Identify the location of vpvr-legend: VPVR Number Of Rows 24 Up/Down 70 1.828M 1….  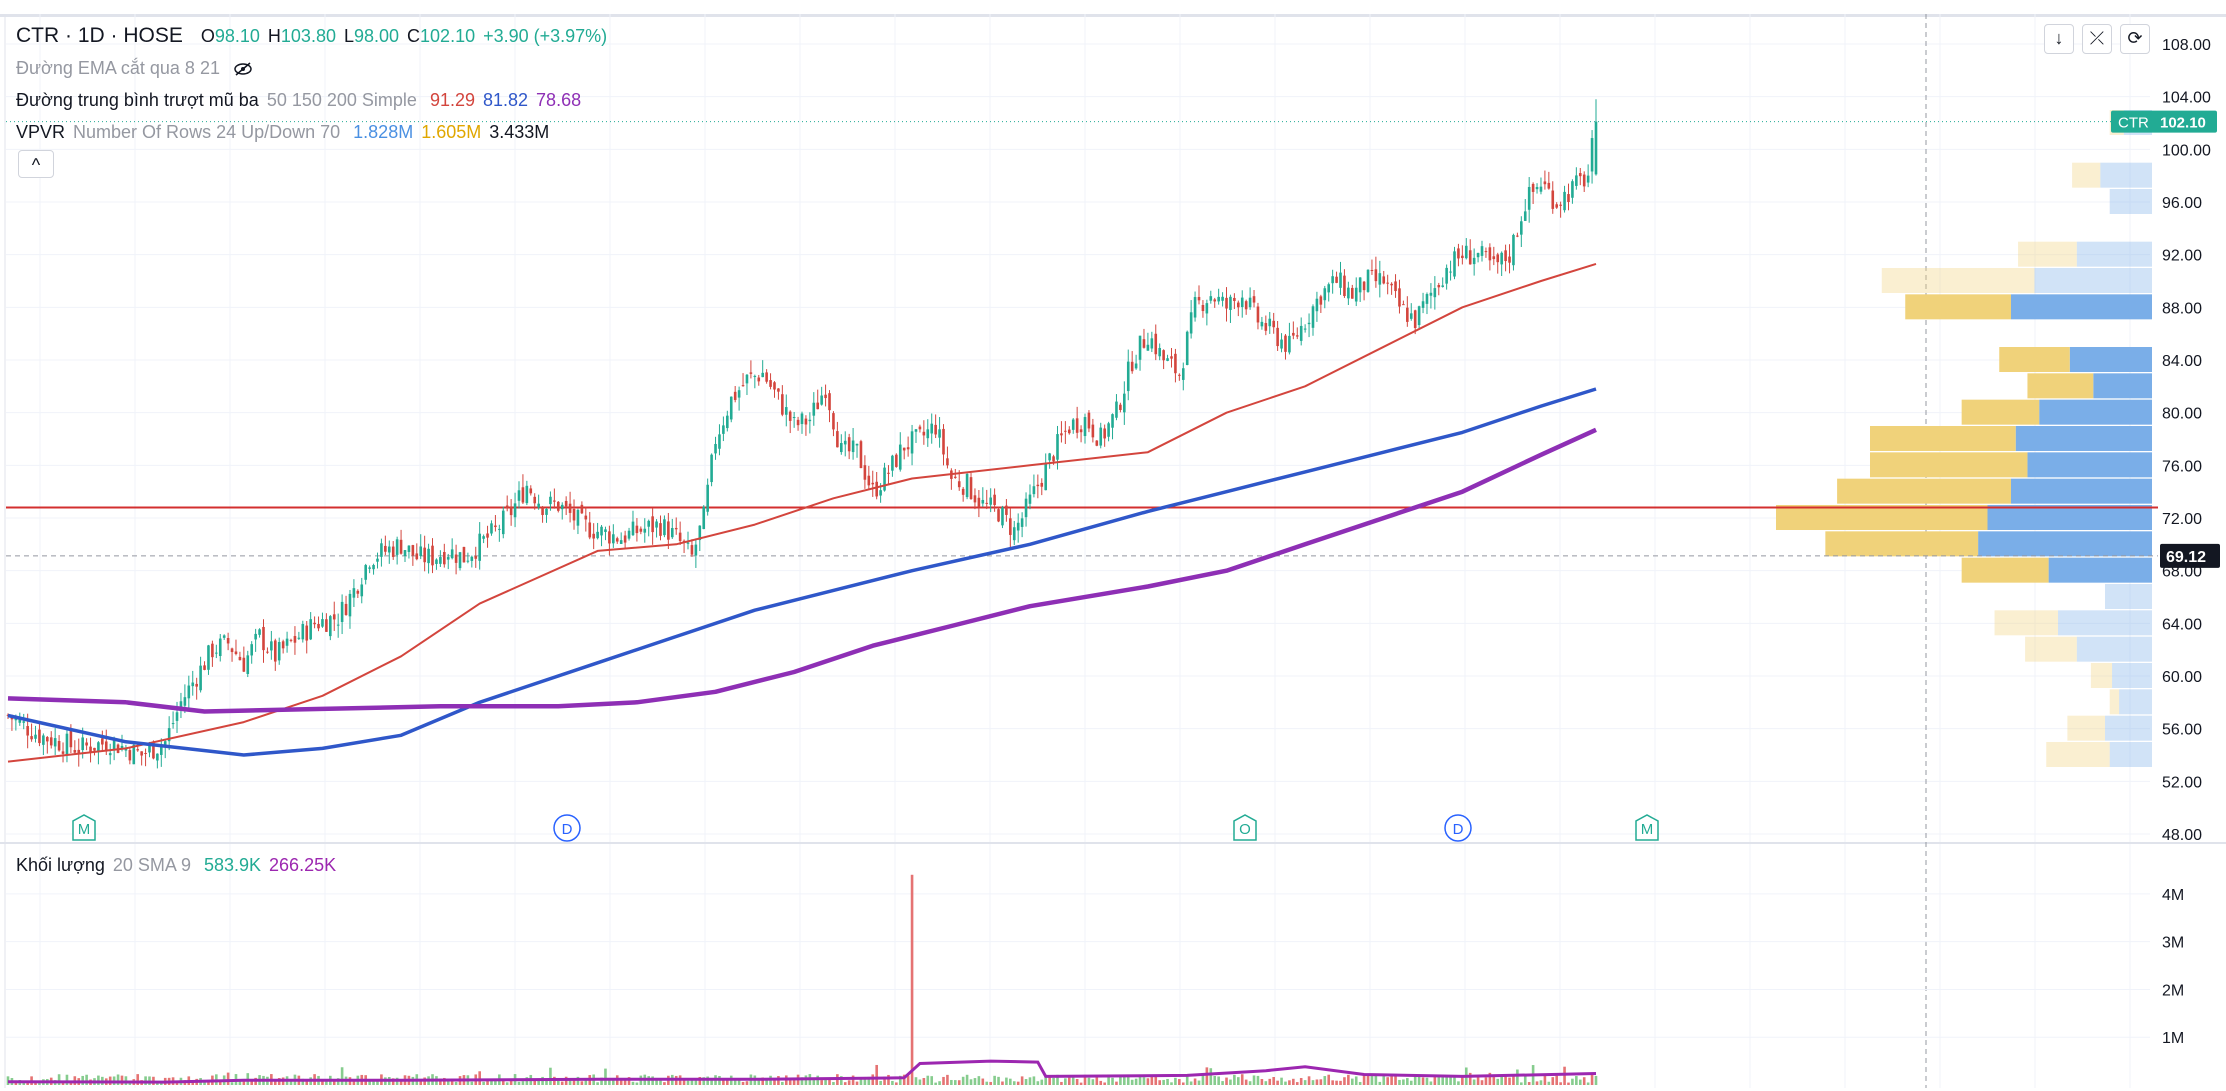
(286, 132).